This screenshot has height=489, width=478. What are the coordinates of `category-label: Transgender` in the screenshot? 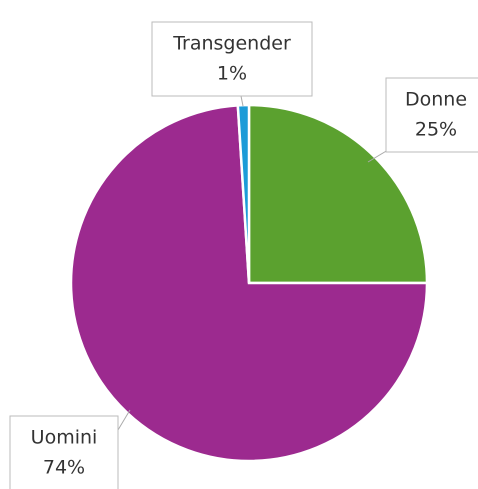 It's located at (231, 44).